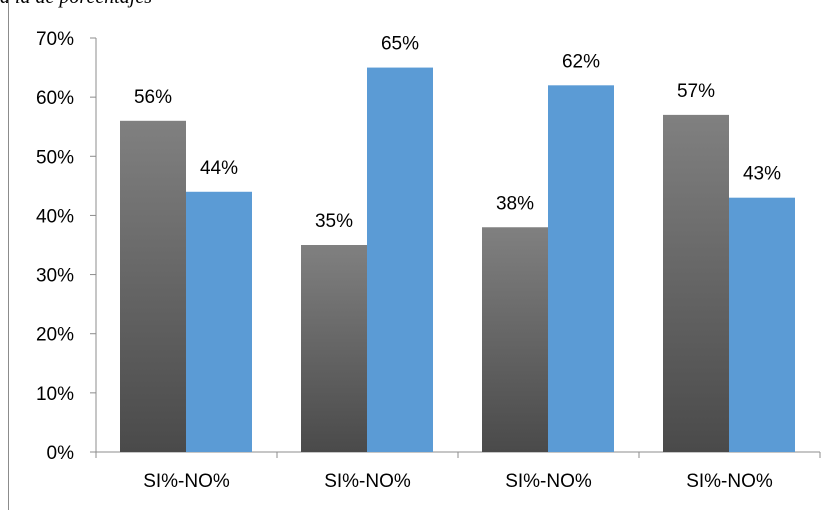 This screenshot has width=835, height=510. I want to click on frame-border, so click(8, 255).